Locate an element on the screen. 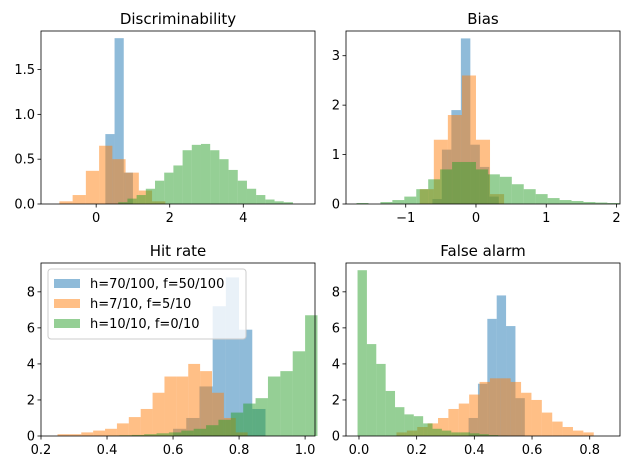 Image resolution: width=629 pixels, height=469 pixels. y-tick-label: 3 is located at coordinates (336, 56).